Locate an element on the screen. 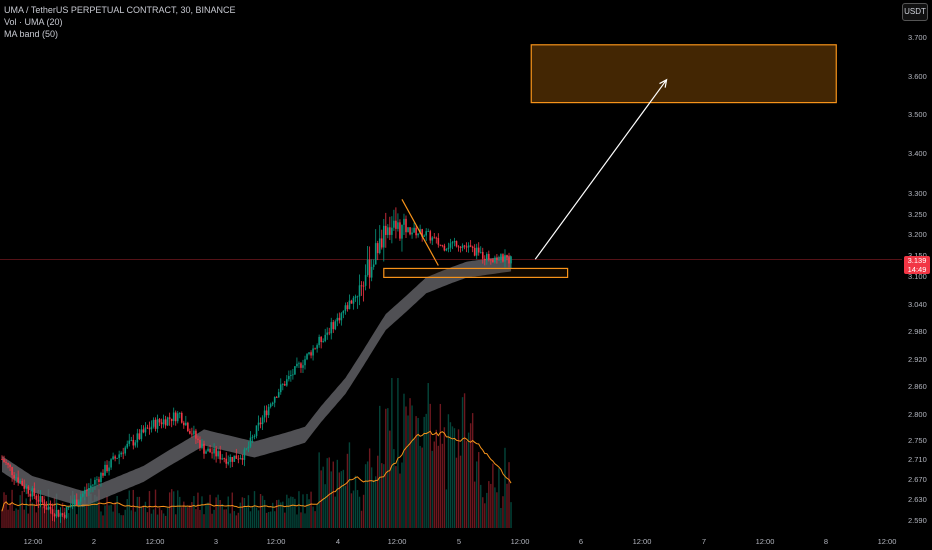  target-zone is located at coordinates (683, 74).